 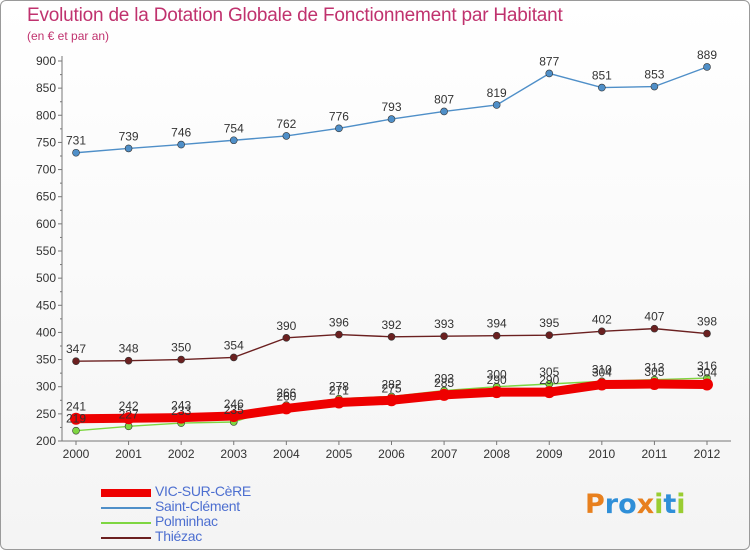 What do you see at coordinates (286, 326) in the screenshot?
I see `data-label: 390` at bounding box center [286, 326].